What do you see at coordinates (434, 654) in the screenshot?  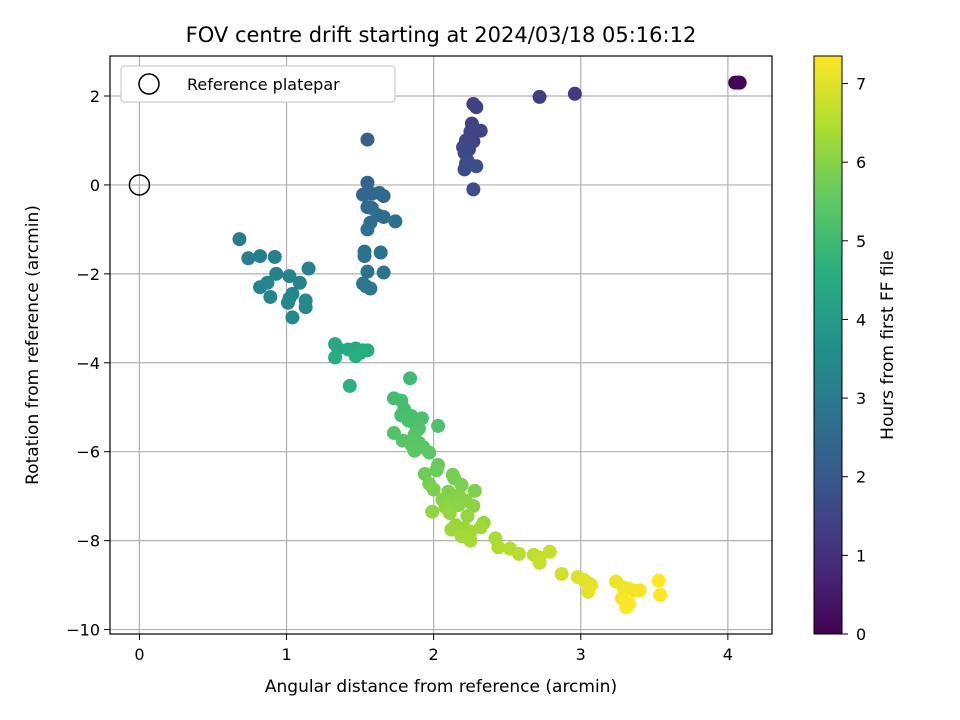 I see `x-tick-label: 2` at bounding box center [434, 654].